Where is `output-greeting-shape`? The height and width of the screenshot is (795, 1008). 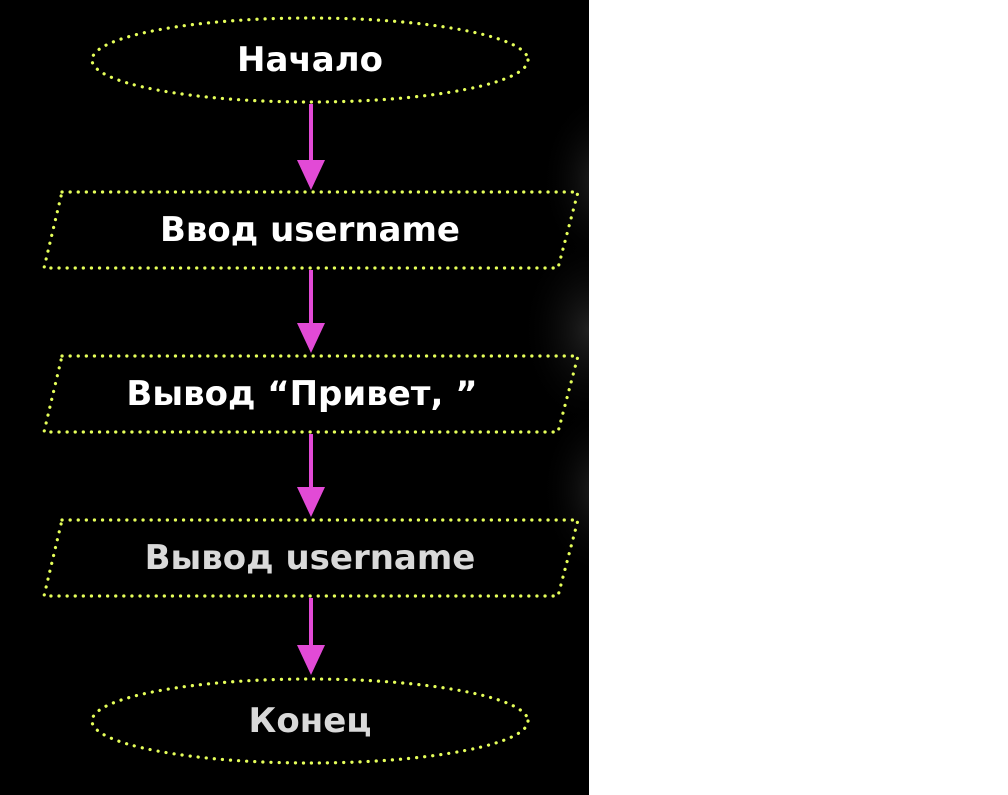 output-greeting-shape is located at coordinates (311, 394).